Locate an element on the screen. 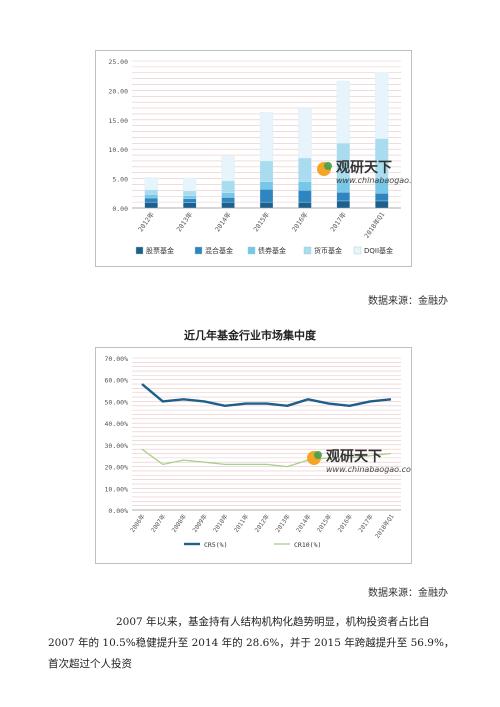 The height and width of the screenshot is (707, 500). legend-label: DQII基金 is located at coordinates (378, 250).